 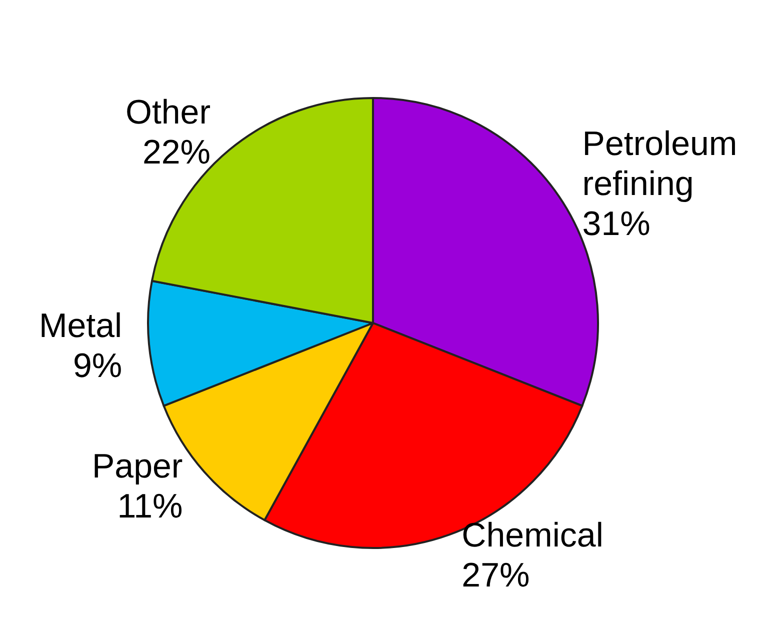 What do you see at coordinates (137, 466) in the screenshot?
I see `slice-label: Paper` at bounding box center [137, 466].